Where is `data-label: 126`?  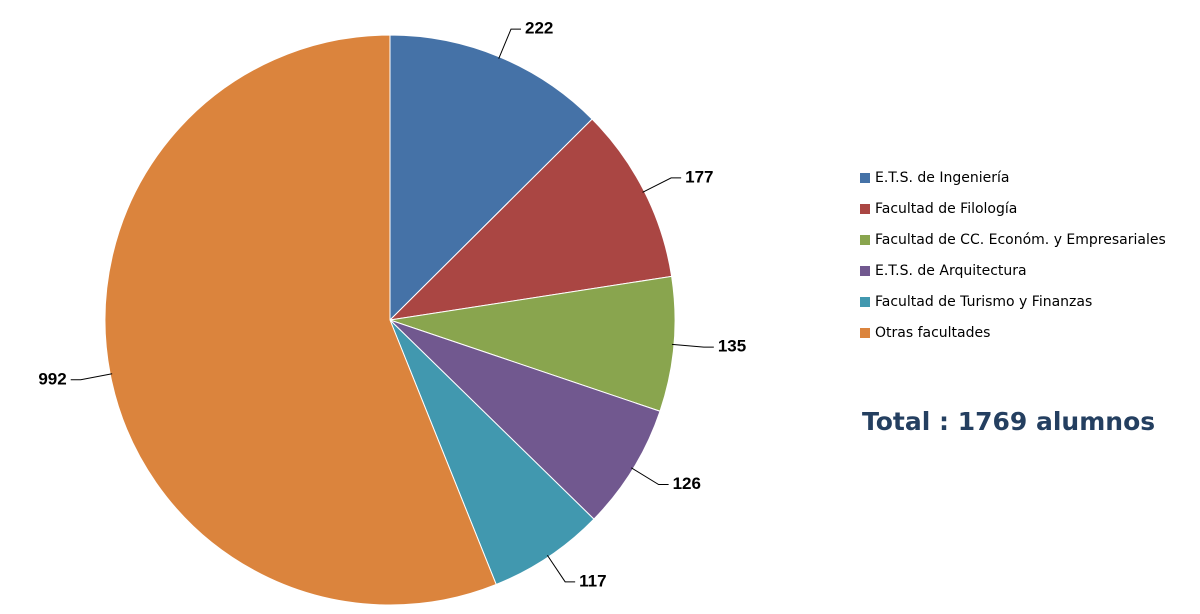
data-label: 126 is located at coordinates (687, 483).